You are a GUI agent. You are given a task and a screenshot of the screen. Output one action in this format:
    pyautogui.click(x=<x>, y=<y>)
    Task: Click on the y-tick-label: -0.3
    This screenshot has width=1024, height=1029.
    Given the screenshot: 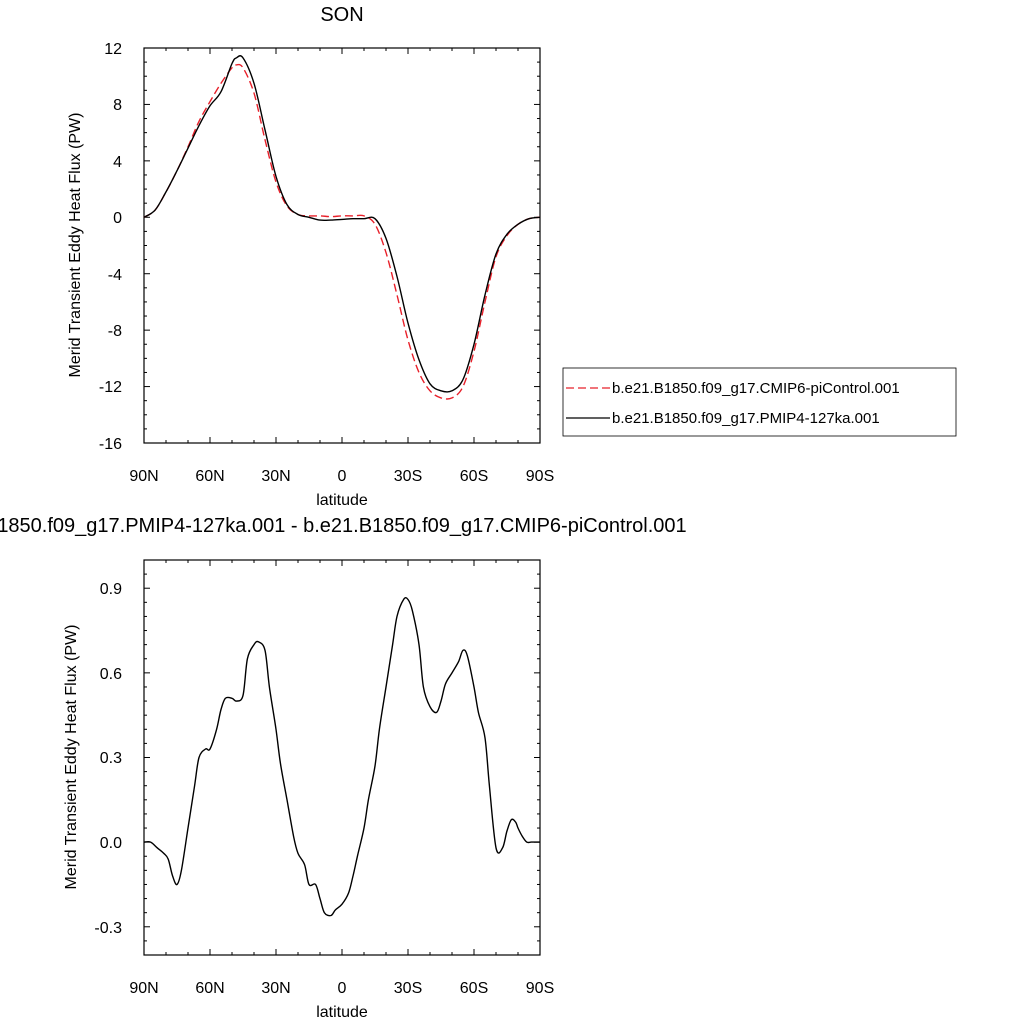 What is the action you would take?
    pyautogui.click(x=108, y=928)
    